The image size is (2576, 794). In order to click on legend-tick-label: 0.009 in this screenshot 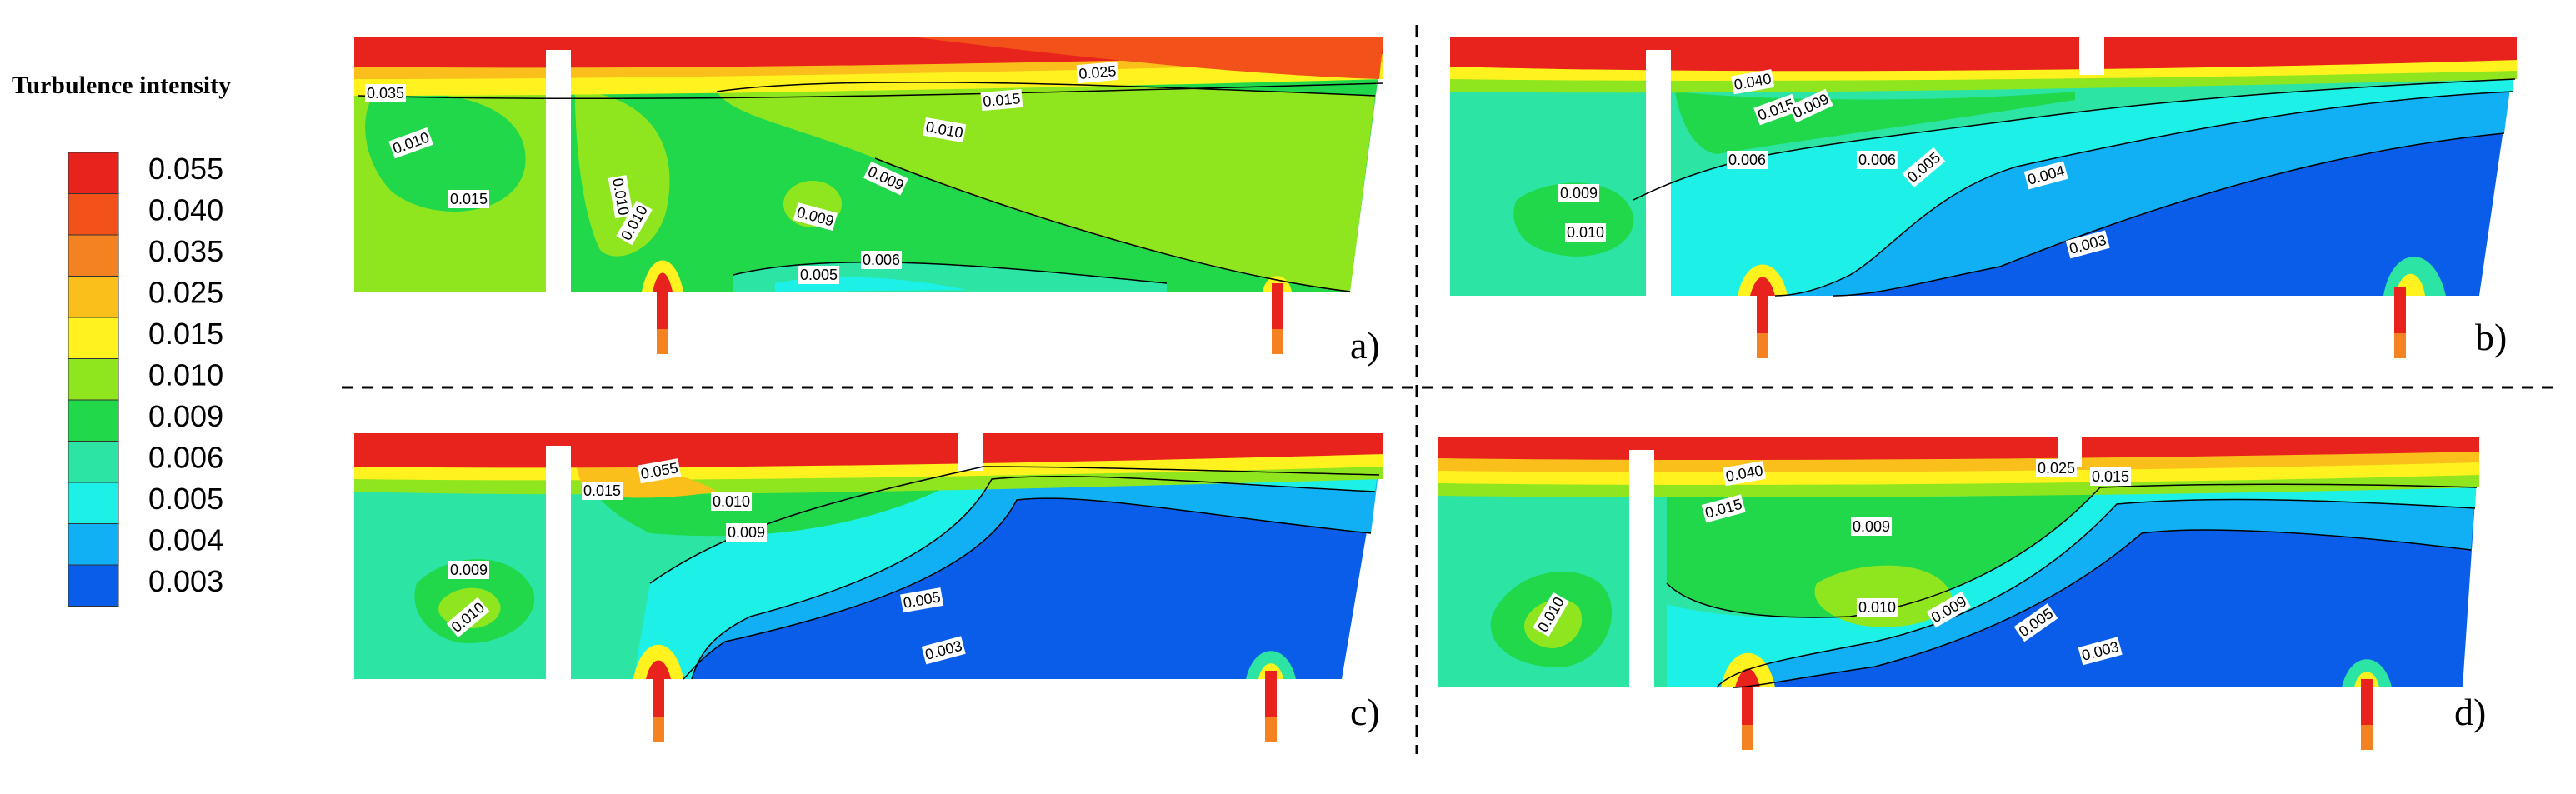, I will do `click(186, 416)`.